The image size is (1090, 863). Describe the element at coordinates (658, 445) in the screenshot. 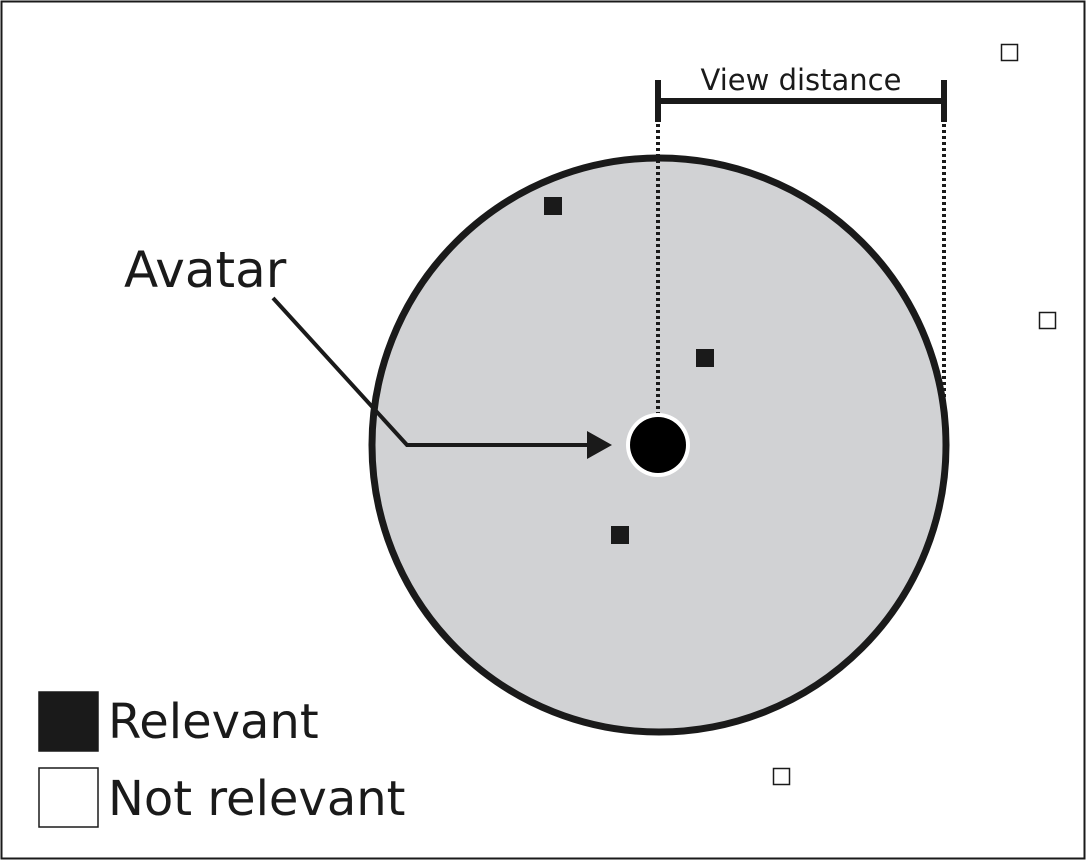

I see `avatar-dot` at that location.